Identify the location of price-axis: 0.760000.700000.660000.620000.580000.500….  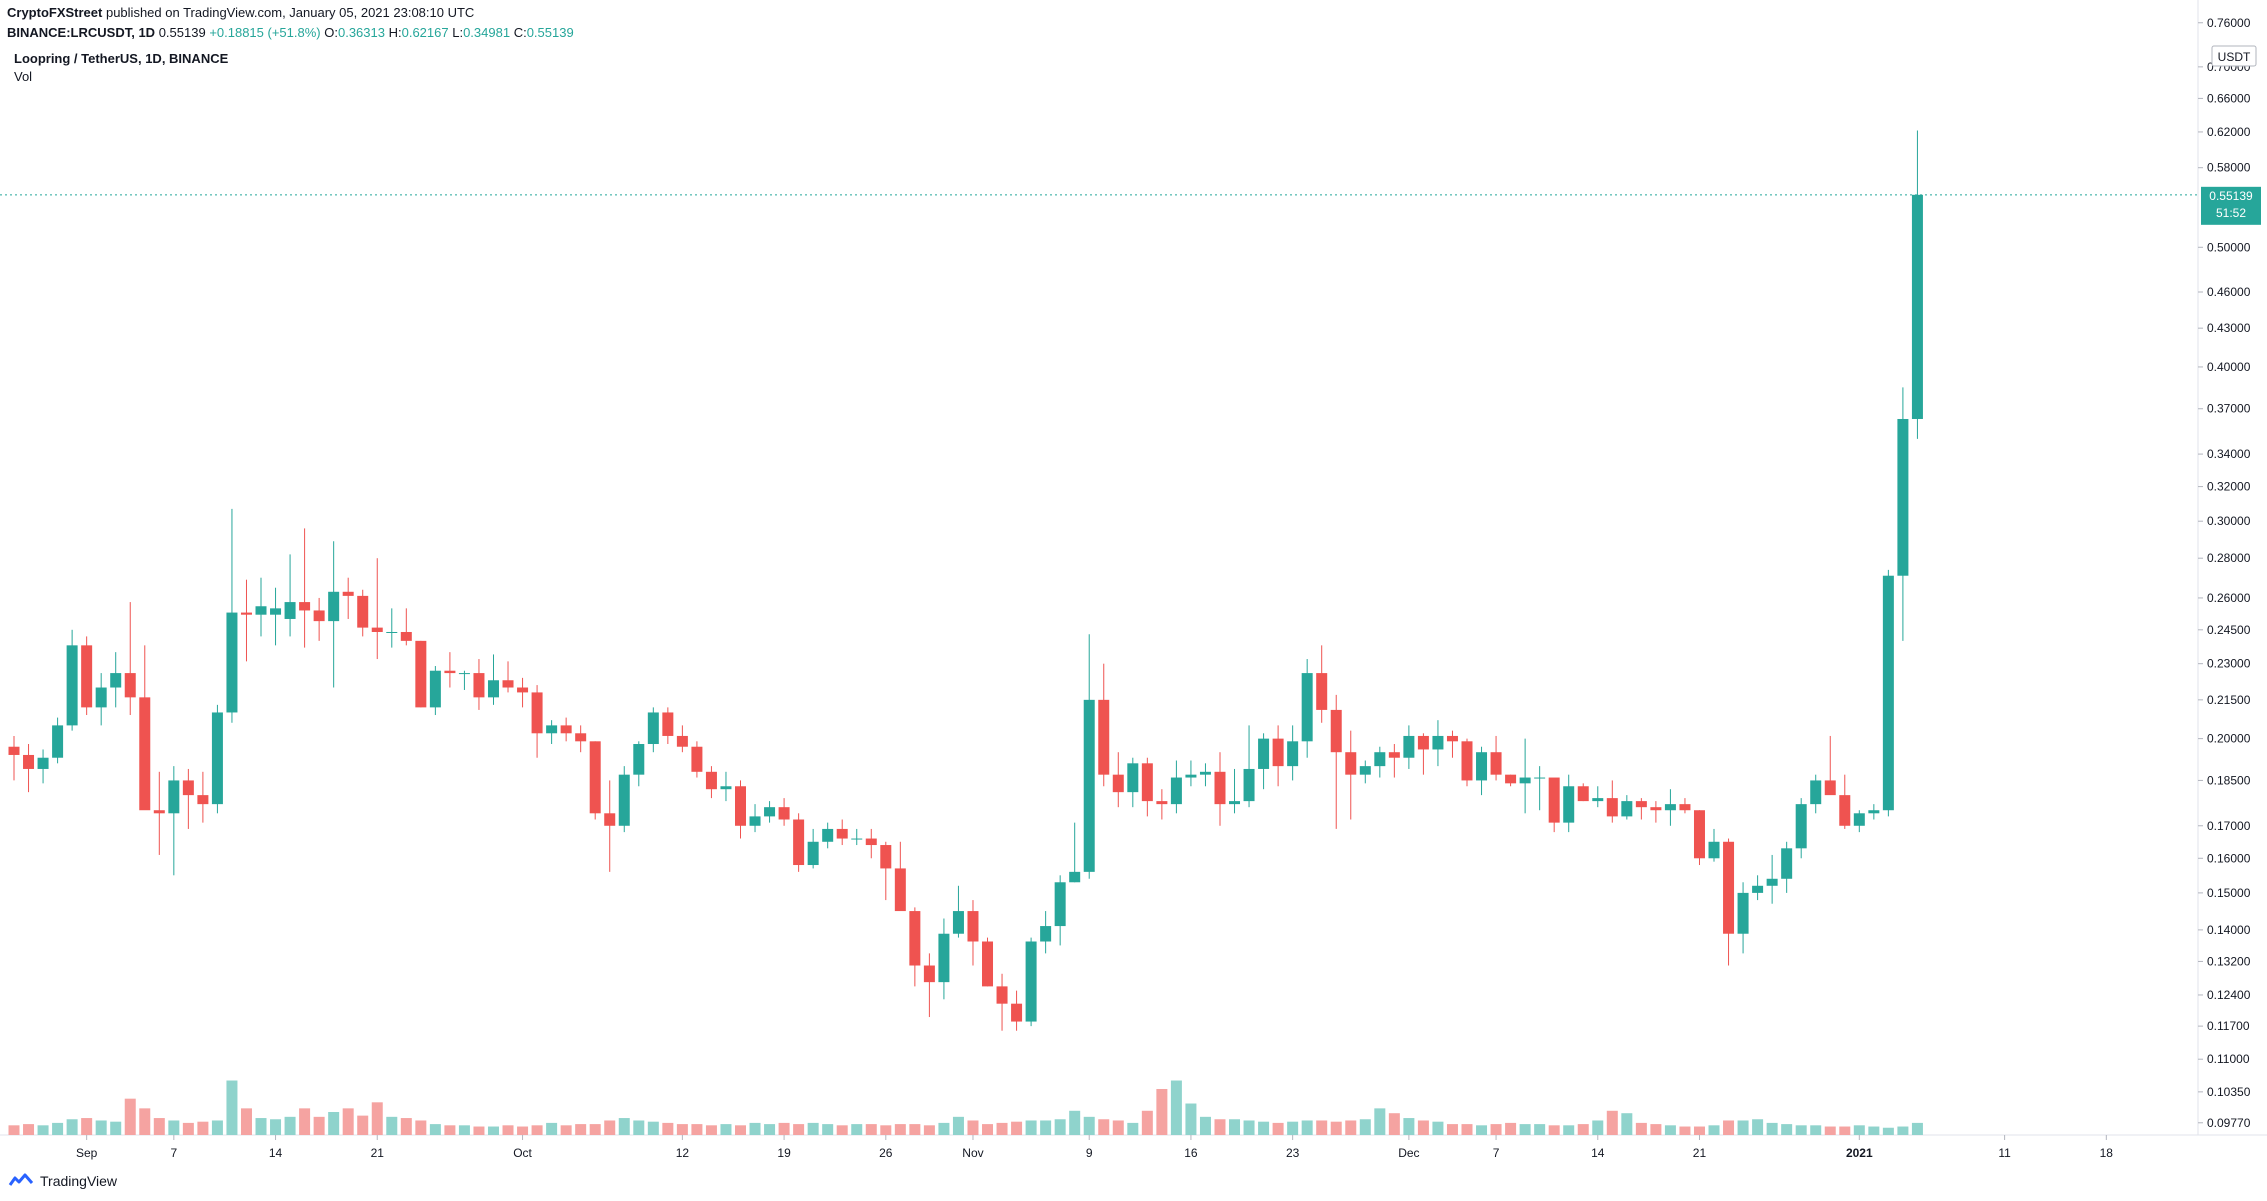
(2224, 573).